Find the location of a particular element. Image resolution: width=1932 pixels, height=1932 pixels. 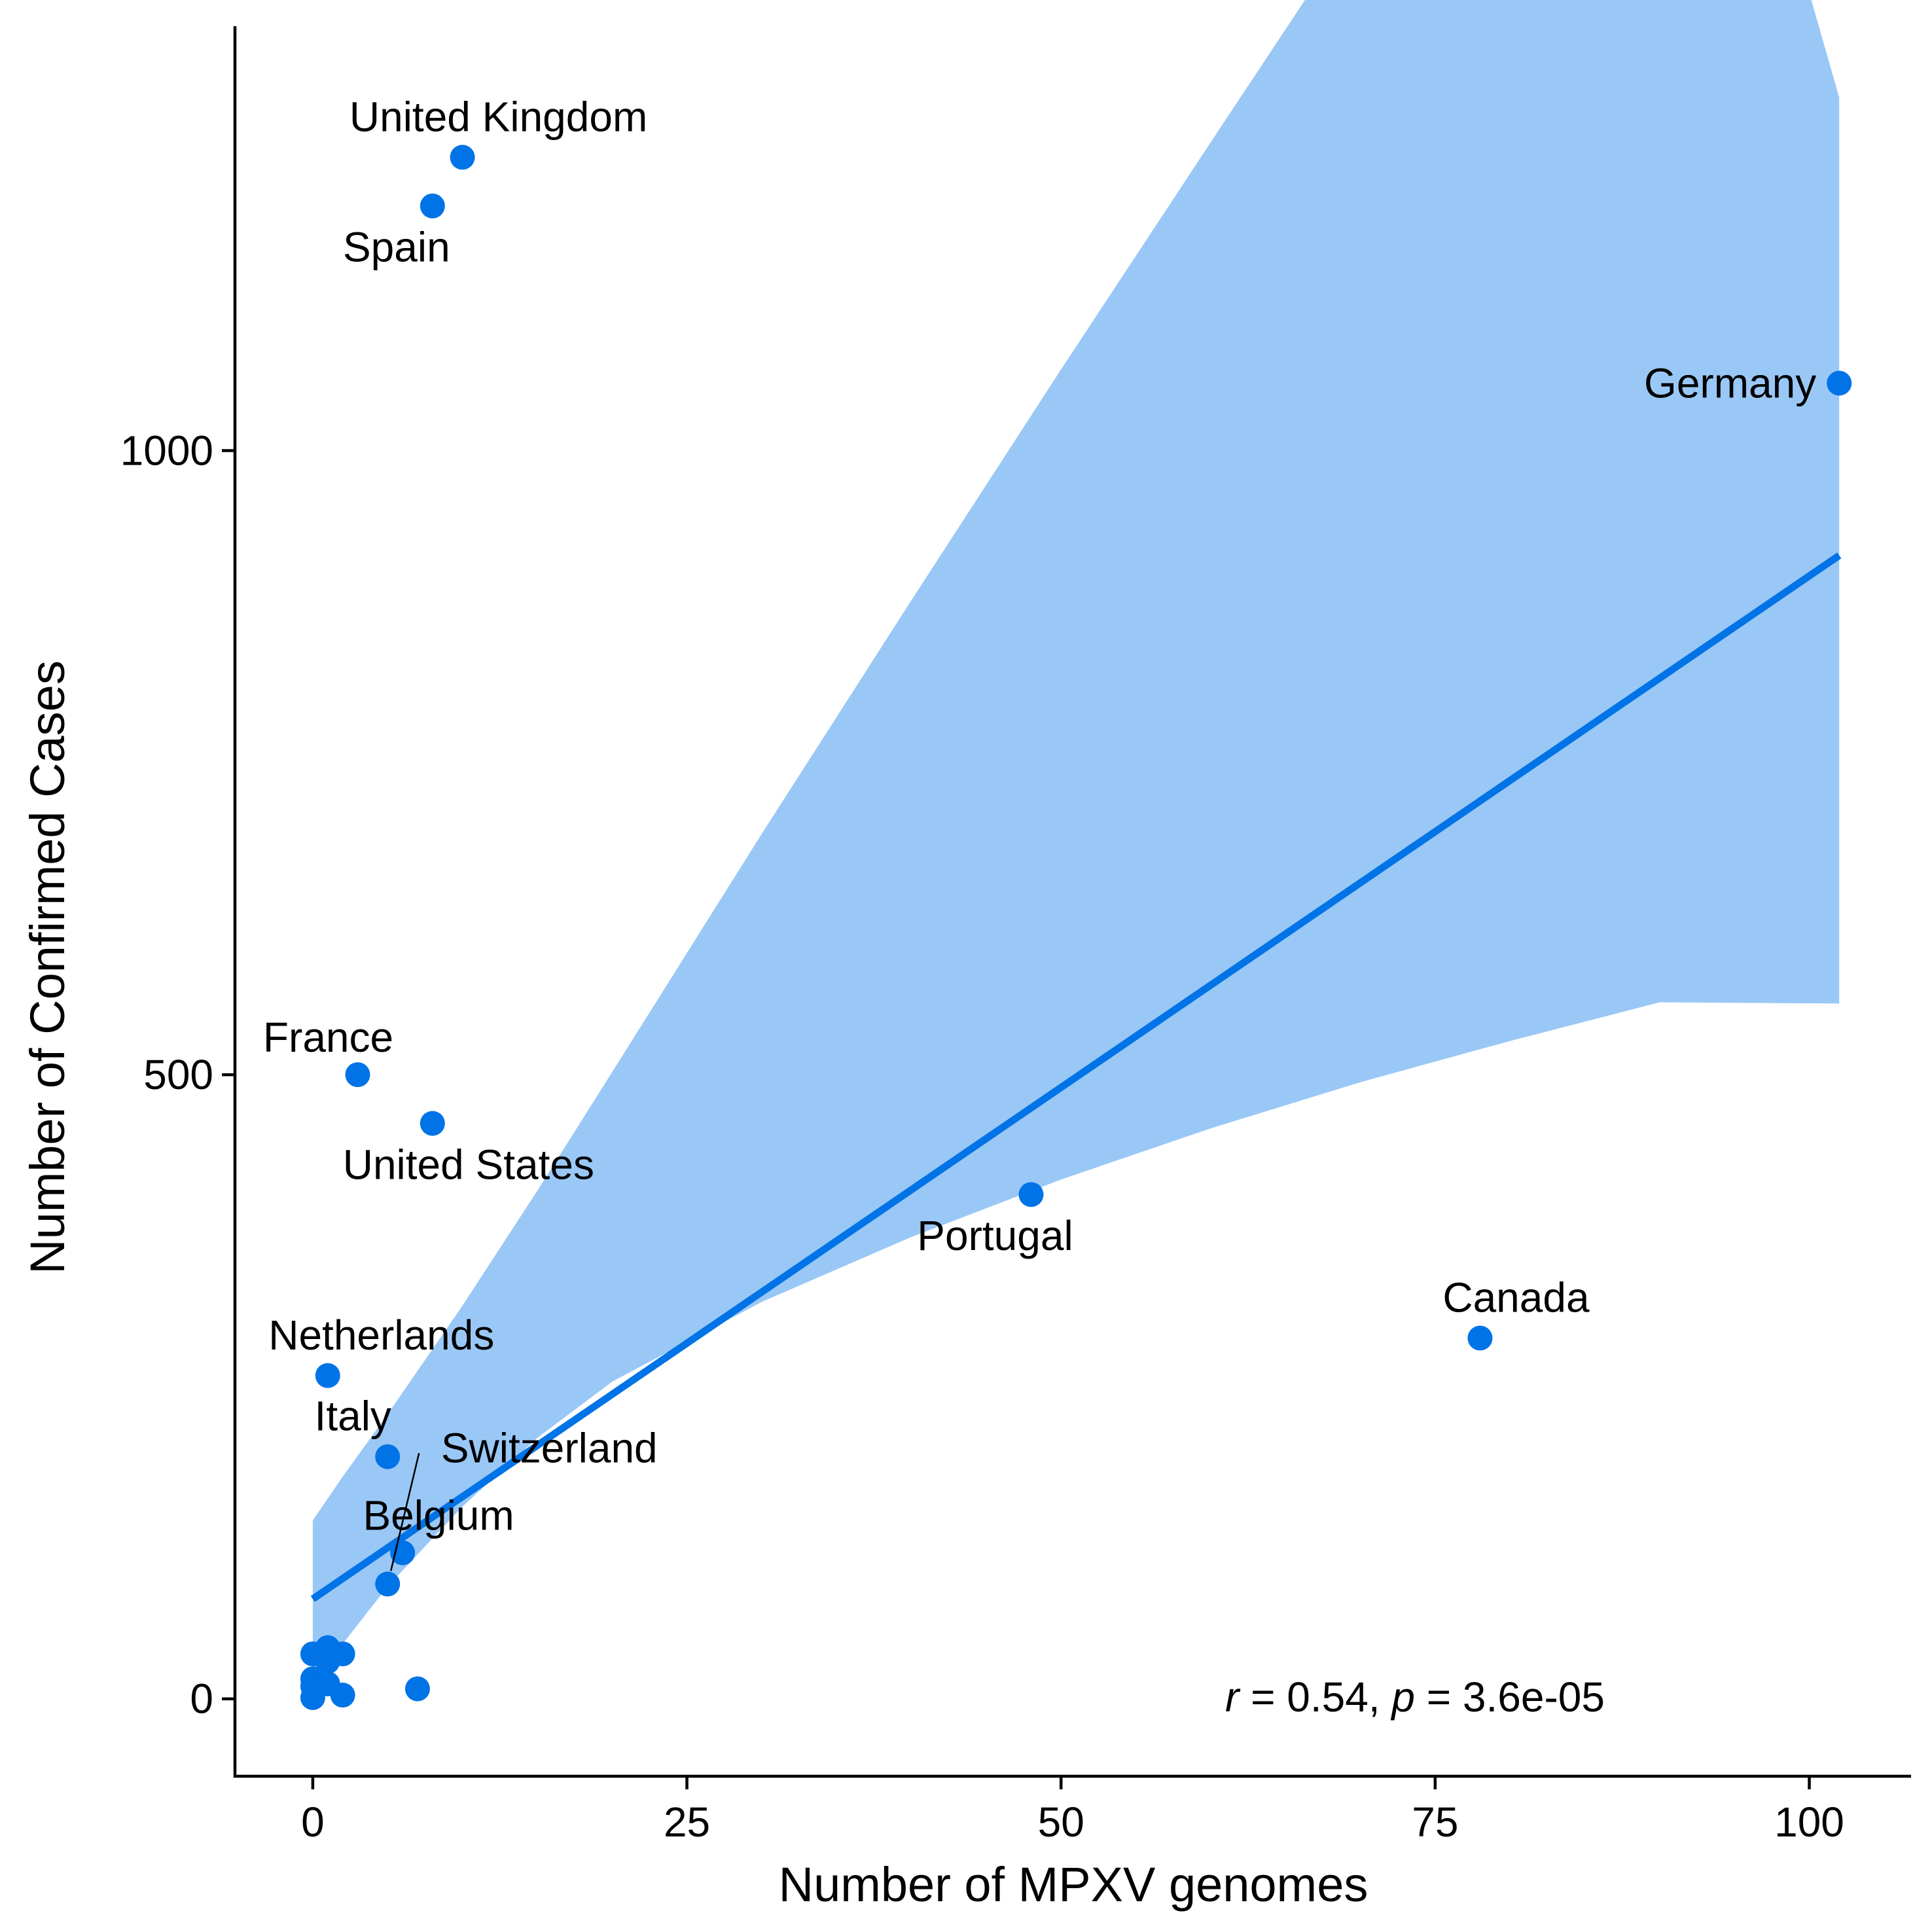

data-point-portugal is located at coordinates (1031, 1195).